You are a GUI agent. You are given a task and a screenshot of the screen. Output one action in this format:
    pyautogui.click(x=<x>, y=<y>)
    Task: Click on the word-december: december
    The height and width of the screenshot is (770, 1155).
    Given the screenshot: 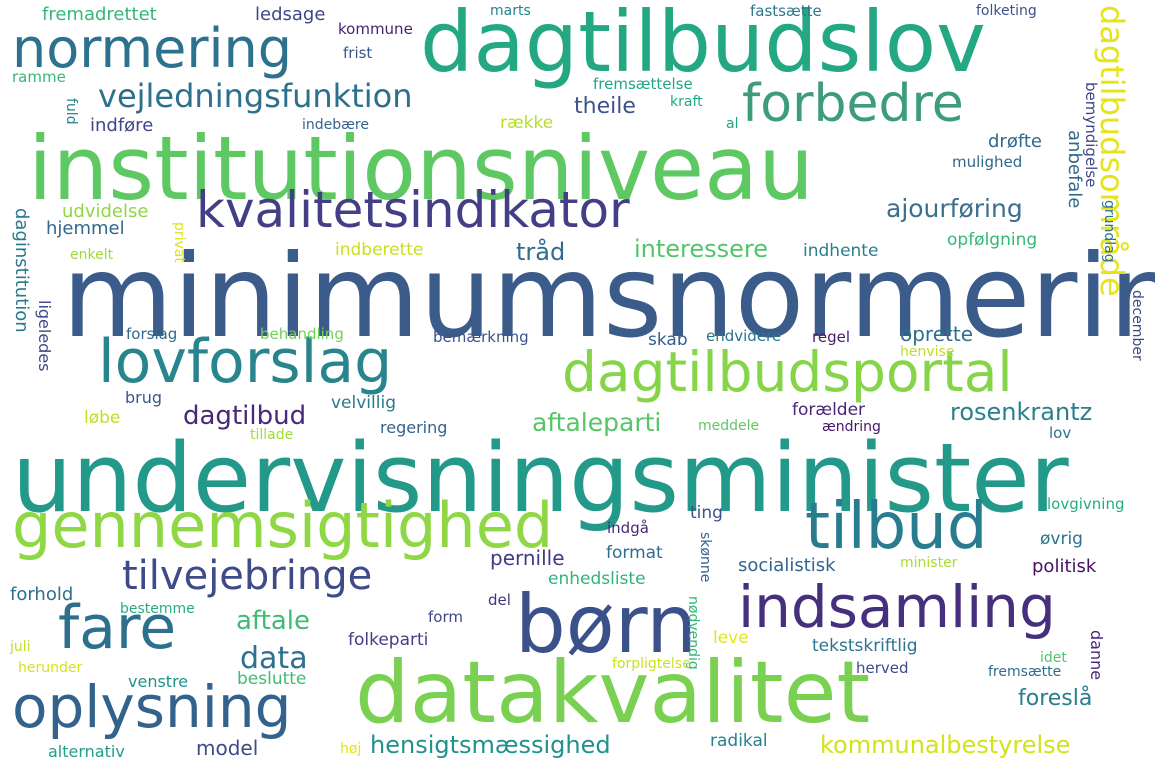 What is the action you would take?
    pyautogui.click(x=1137, y=325)
    